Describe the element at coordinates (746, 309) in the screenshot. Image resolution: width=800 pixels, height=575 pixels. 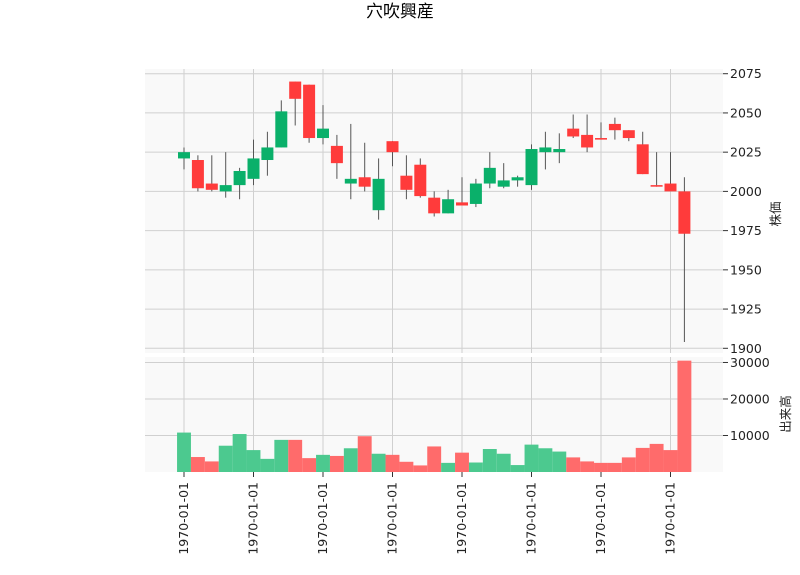
I see `price-y-tick-label: 1925` at that location.